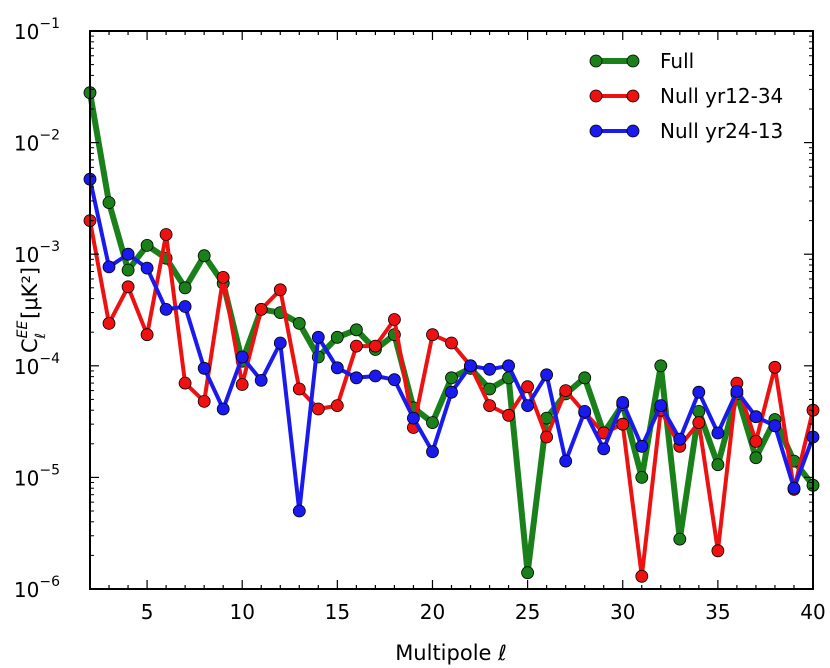 This screenshot has width=830, height=668. Describe the element at coordinates (37, 142) in the screenshot. I see `y-tick-label: 10⁻²` at that location.